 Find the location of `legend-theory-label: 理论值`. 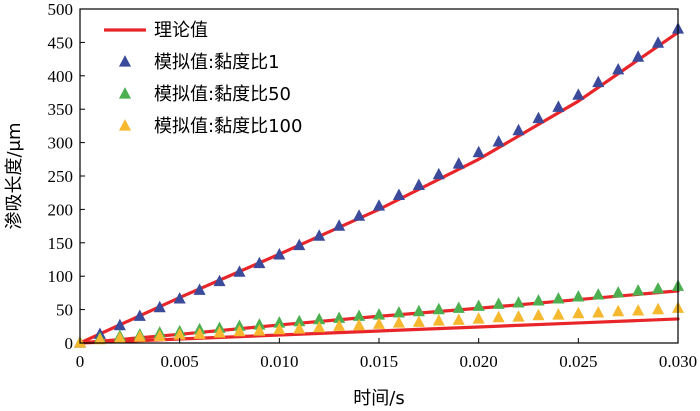

legend-theory-label: 理论值 is located at coordinates (181, 30).